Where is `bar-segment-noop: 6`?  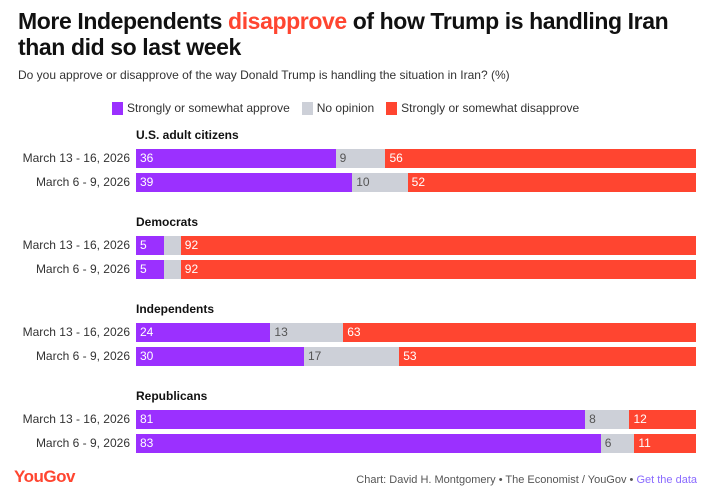
bar-segment-noop: 6 is located at coordinates (617, 443).